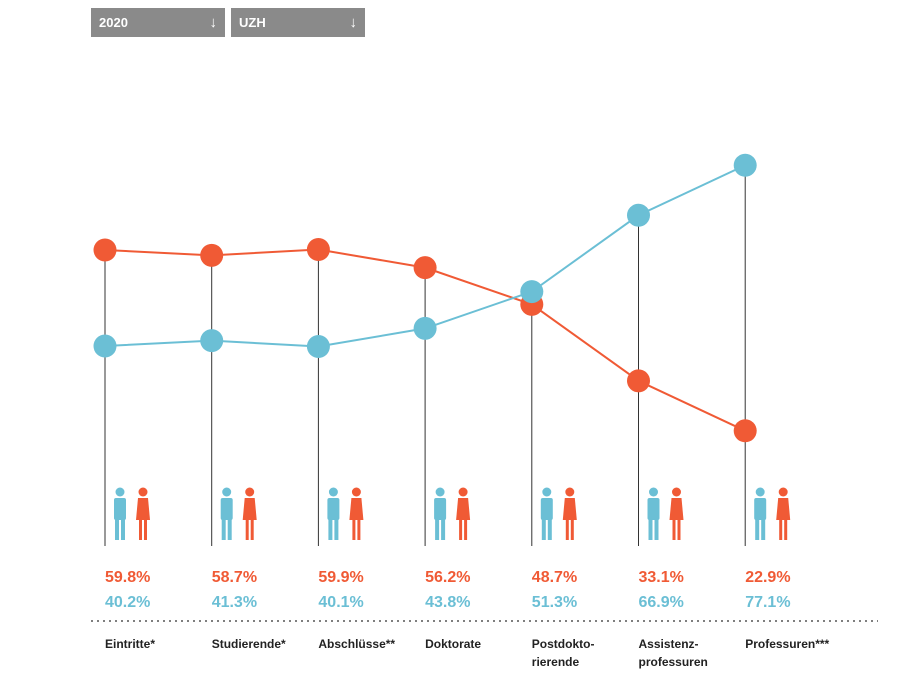 Image resolution: width=900 pixels, height=675 pixels. Describe the element at coordinates (127, 577) in the screenshot. I see `value-label-women: 59.8%` at that location.